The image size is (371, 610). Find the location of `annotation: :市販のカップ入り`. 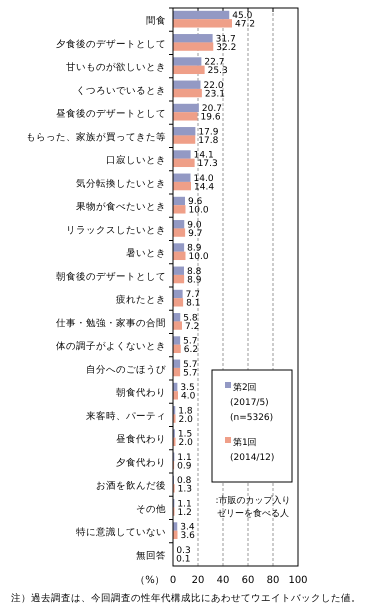

annotation: :市販のカップ入り is located at coordinates (253, 500).